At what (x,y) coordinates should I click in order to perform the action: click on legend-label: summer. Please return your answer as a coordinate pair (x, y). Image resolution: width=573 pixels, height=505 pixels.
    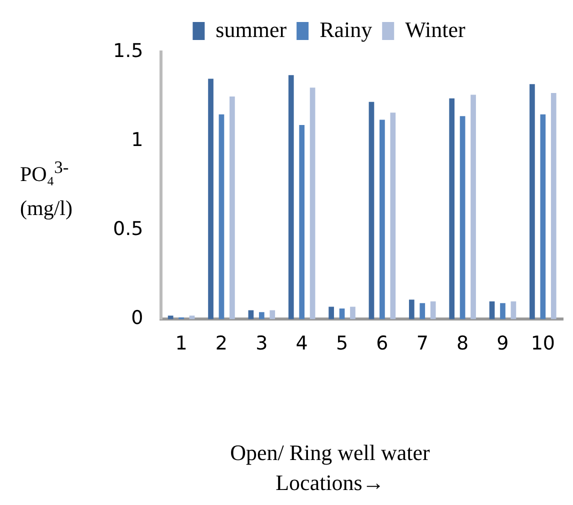
    Looking at the image, I should click on (252, 29).